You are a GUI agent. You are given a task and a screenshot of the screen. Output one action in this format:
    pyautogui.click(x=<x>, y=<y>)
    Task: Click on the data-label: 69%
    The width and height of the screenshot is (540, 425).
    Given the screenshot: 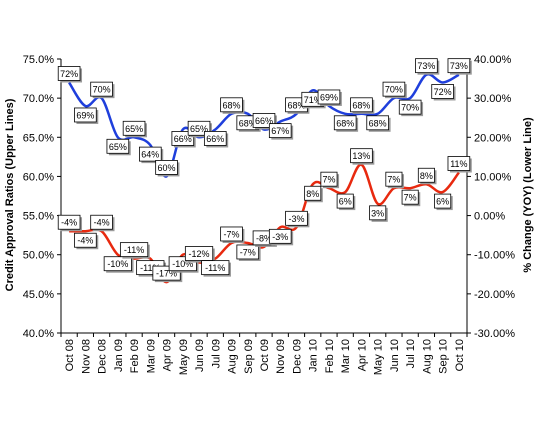 What is the action you would take?
    pyautogui.click(x=86, y=115)
    